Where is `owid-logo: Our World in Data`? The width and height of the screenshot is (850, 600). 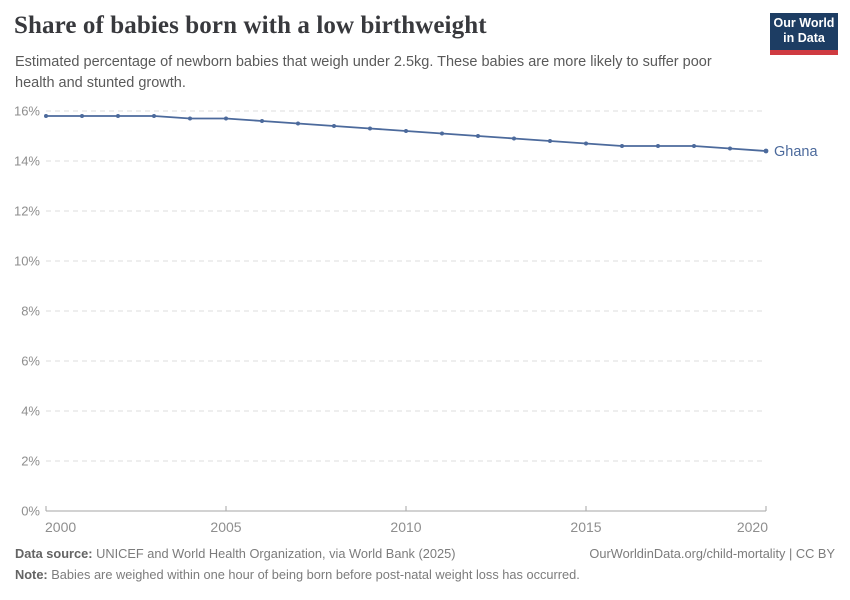 owid-logo: Our World in Data is located at coordinates (804, 34).